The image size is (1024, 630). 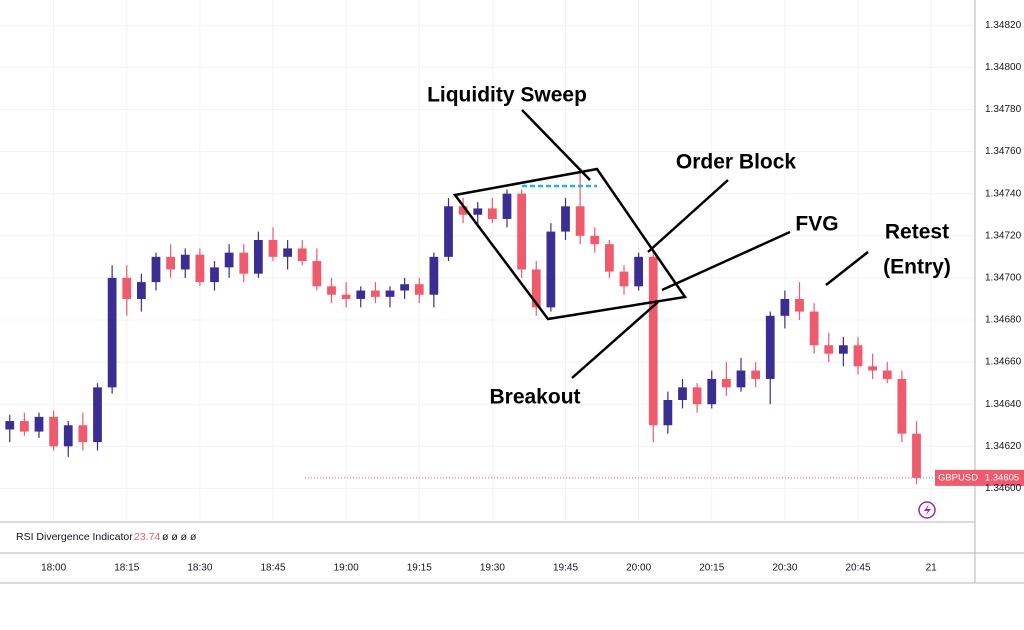 I want to click on x-tick-label: 20:45, so click(x=857, y=568).